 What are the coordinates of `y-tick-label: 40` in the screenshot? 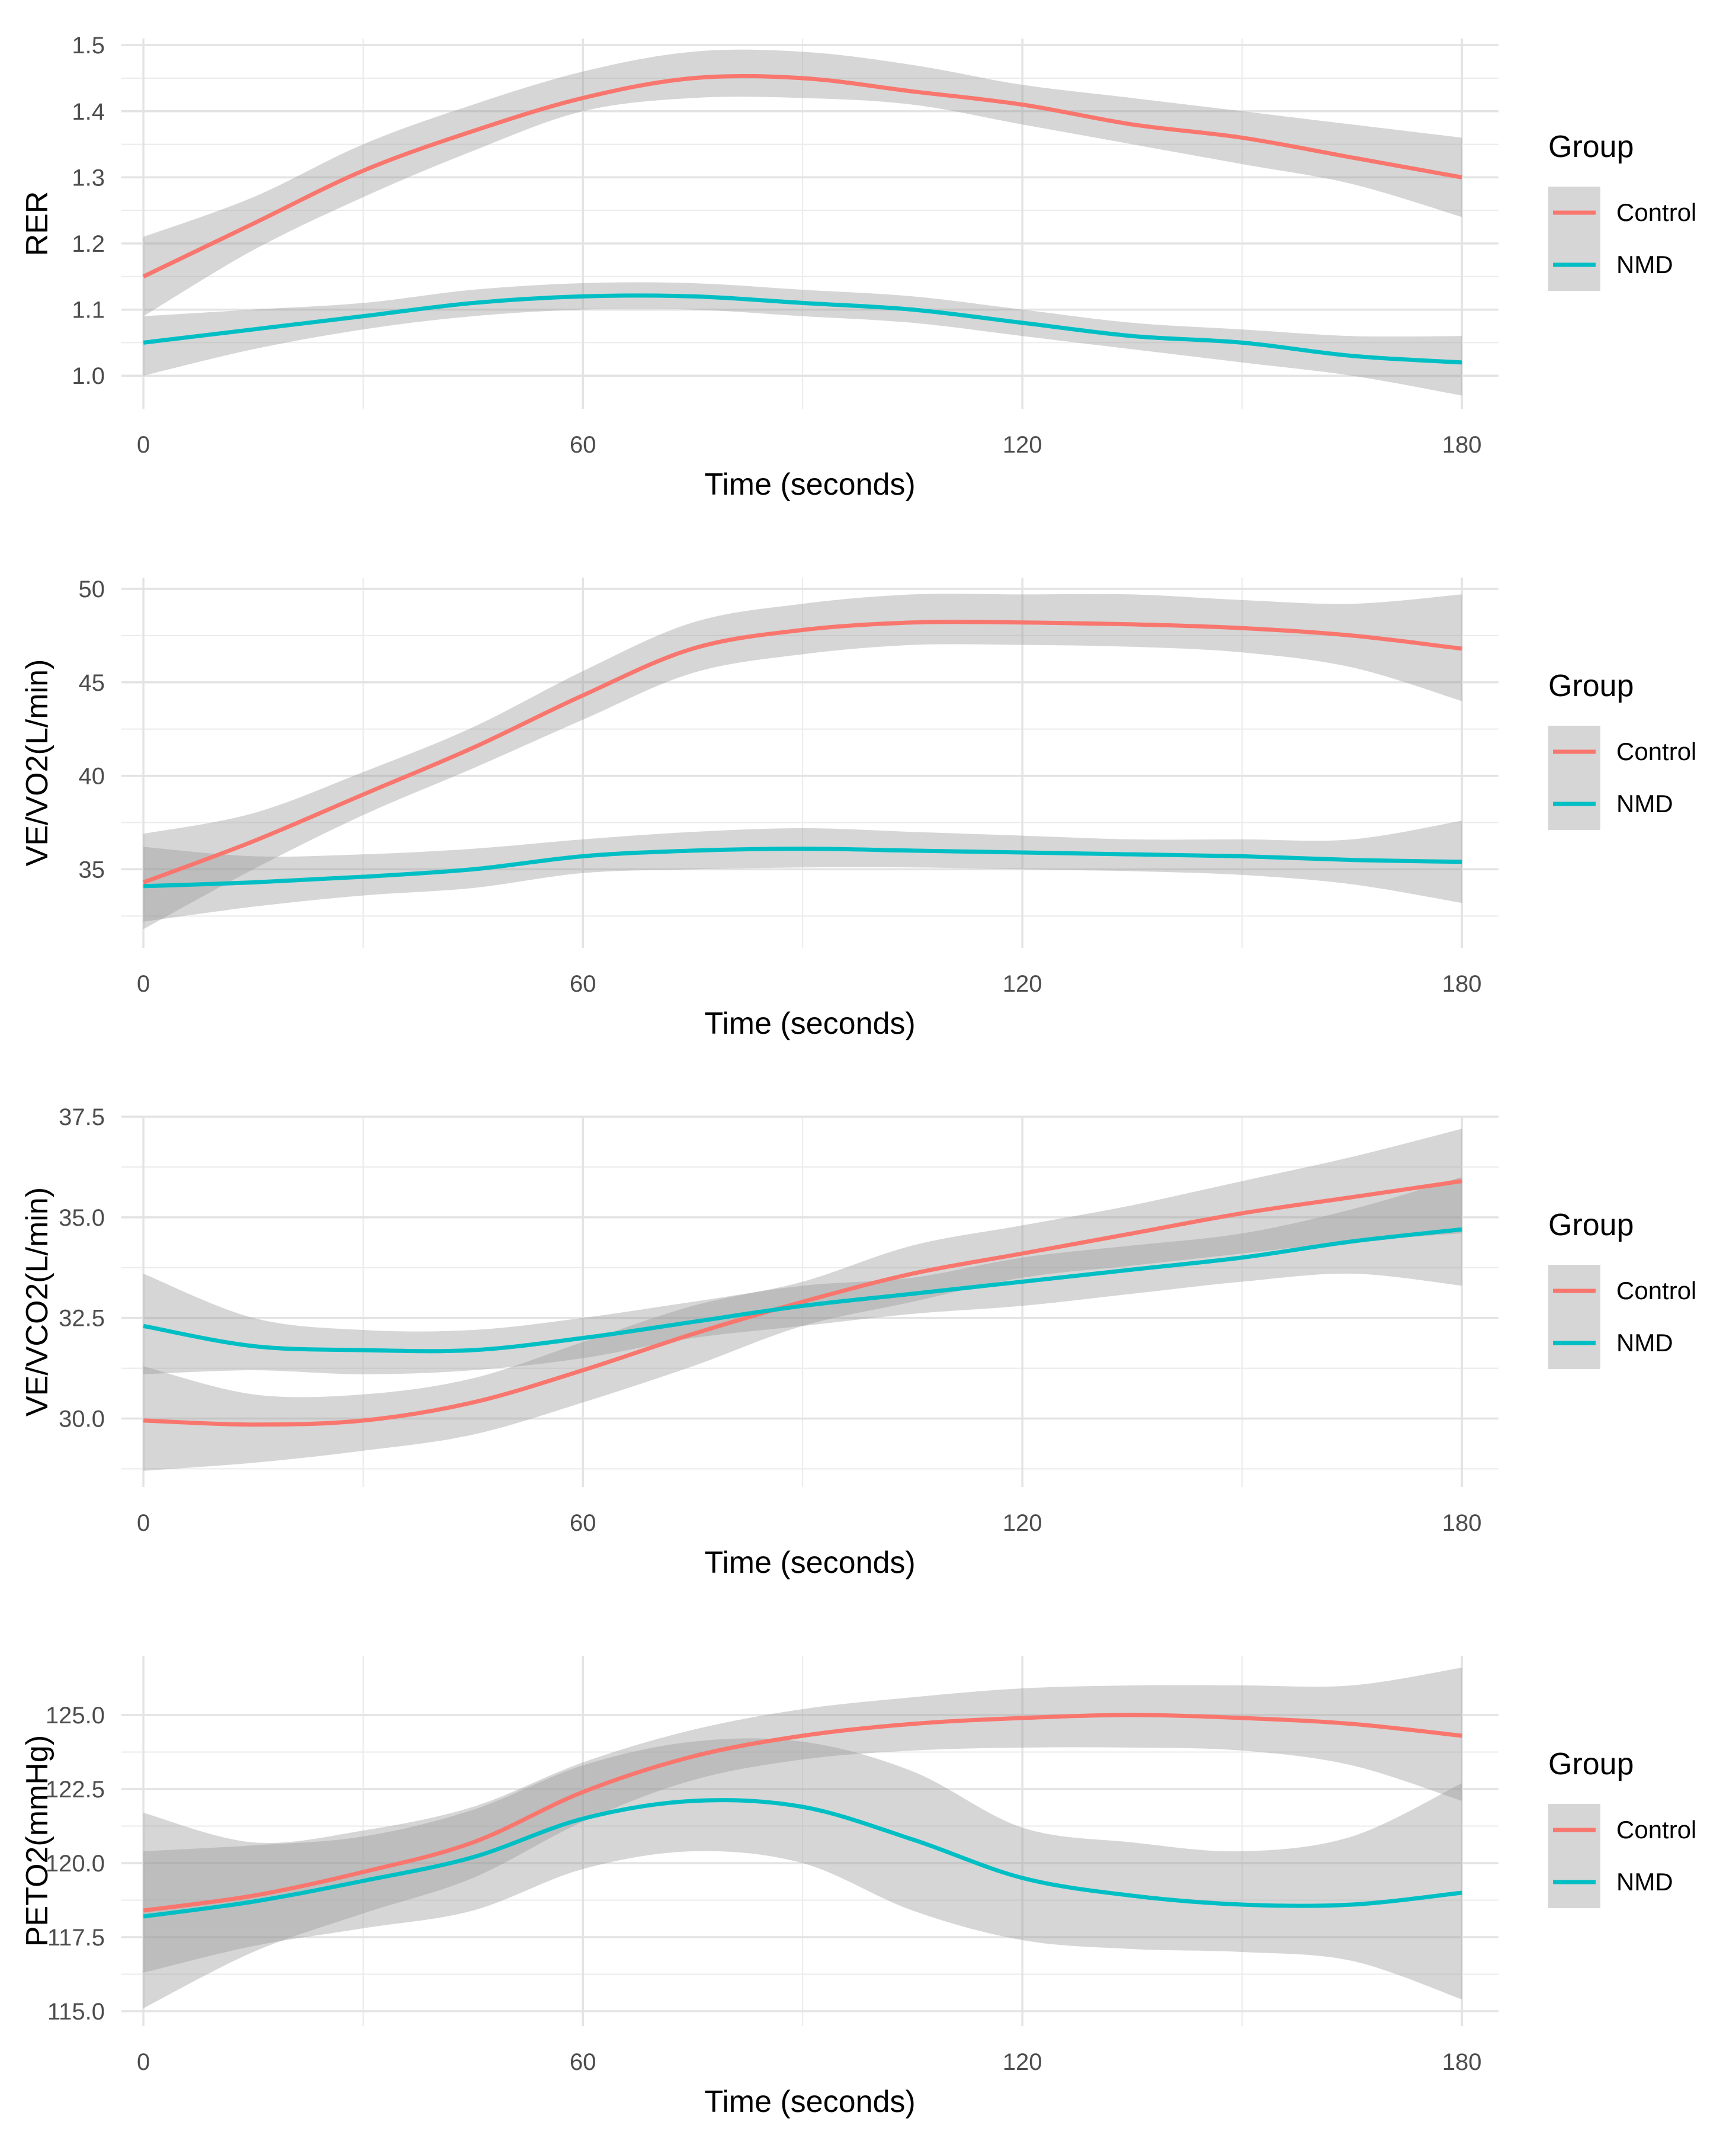 It's located at (92, 777).